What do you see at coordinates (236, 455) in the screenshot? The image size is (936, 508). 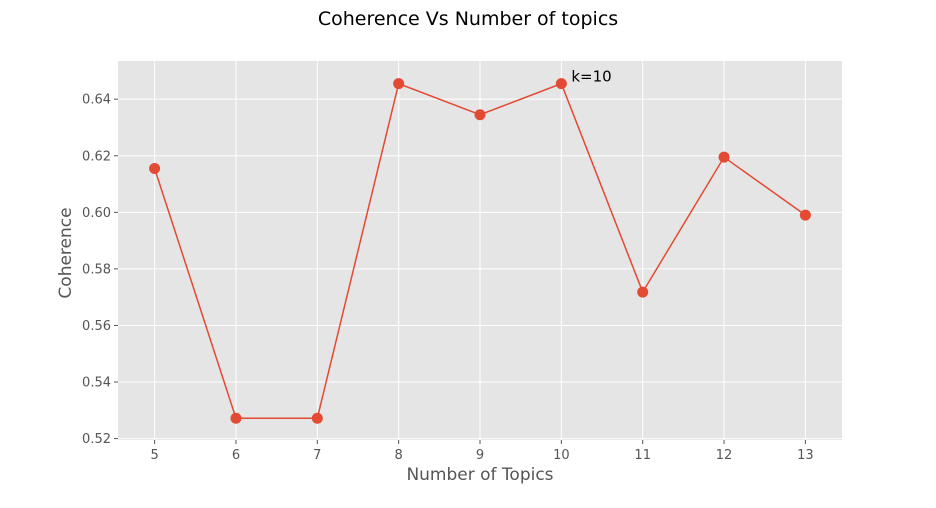 I see `x-tick-label: 6` at bounding box center [236, 455].